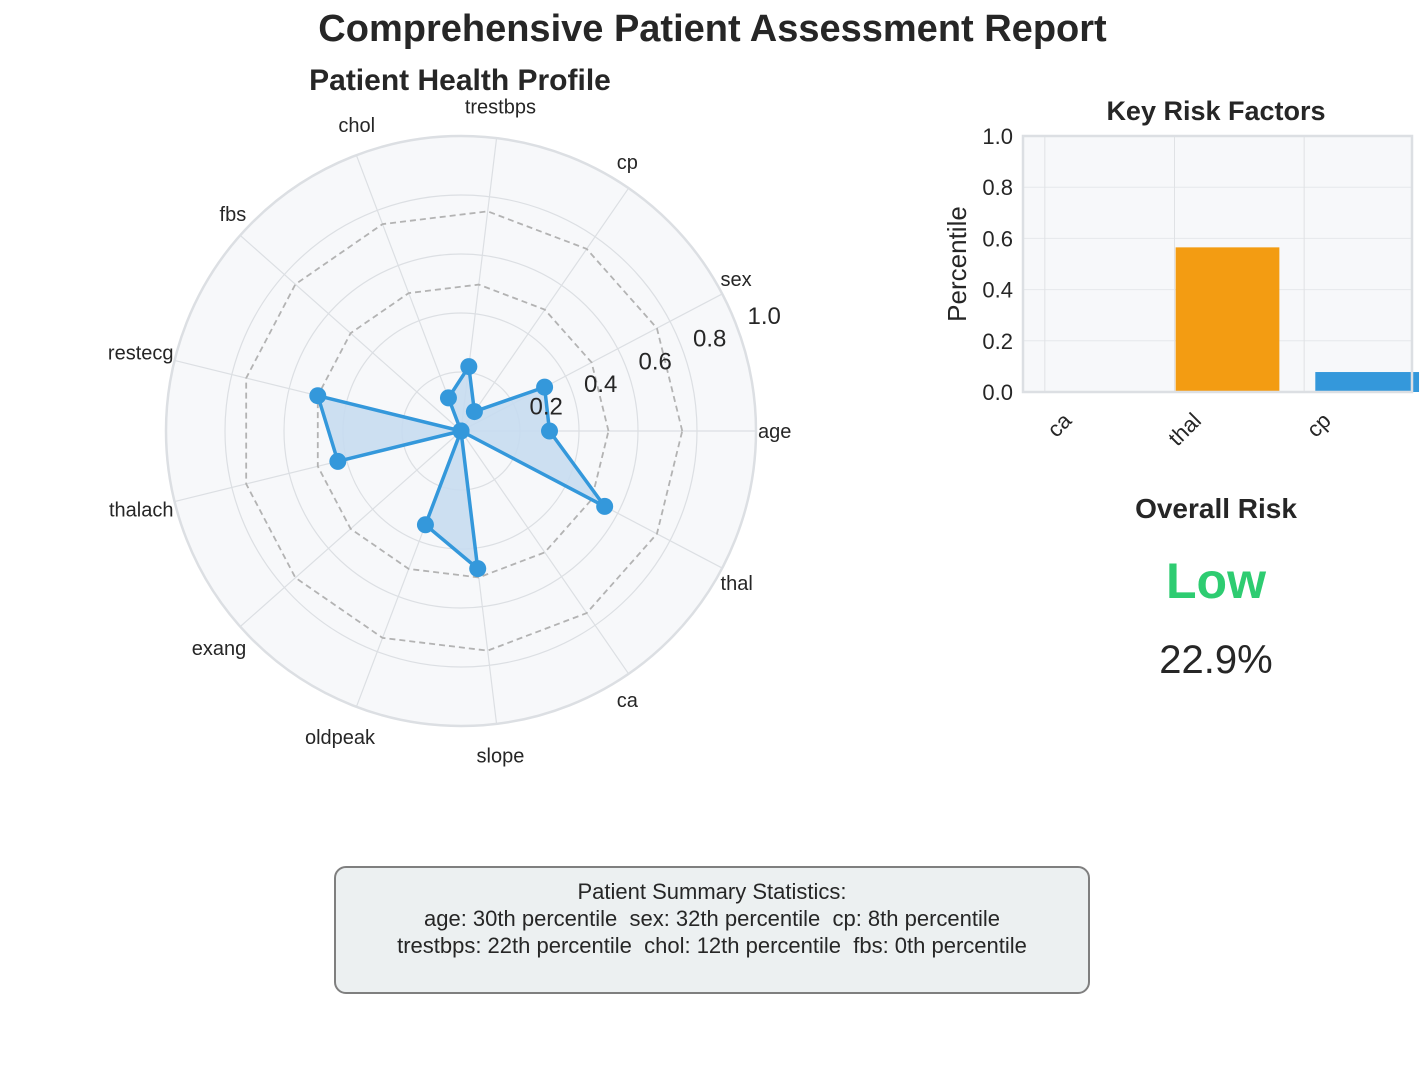 This screenshot has width=1425, height=1074. I want to click on radar-point-ca, so click(461, 431).